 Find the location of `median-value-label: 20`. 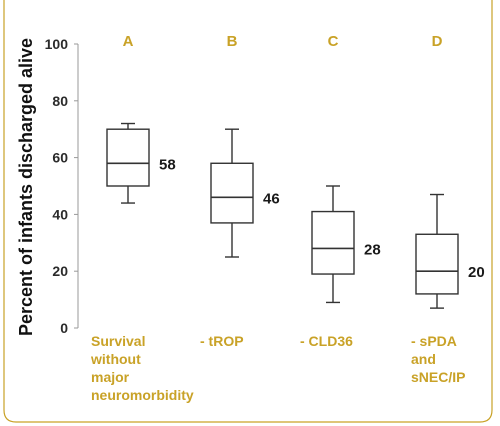

median-value-label: 20 is located at coordinates (476, 272).